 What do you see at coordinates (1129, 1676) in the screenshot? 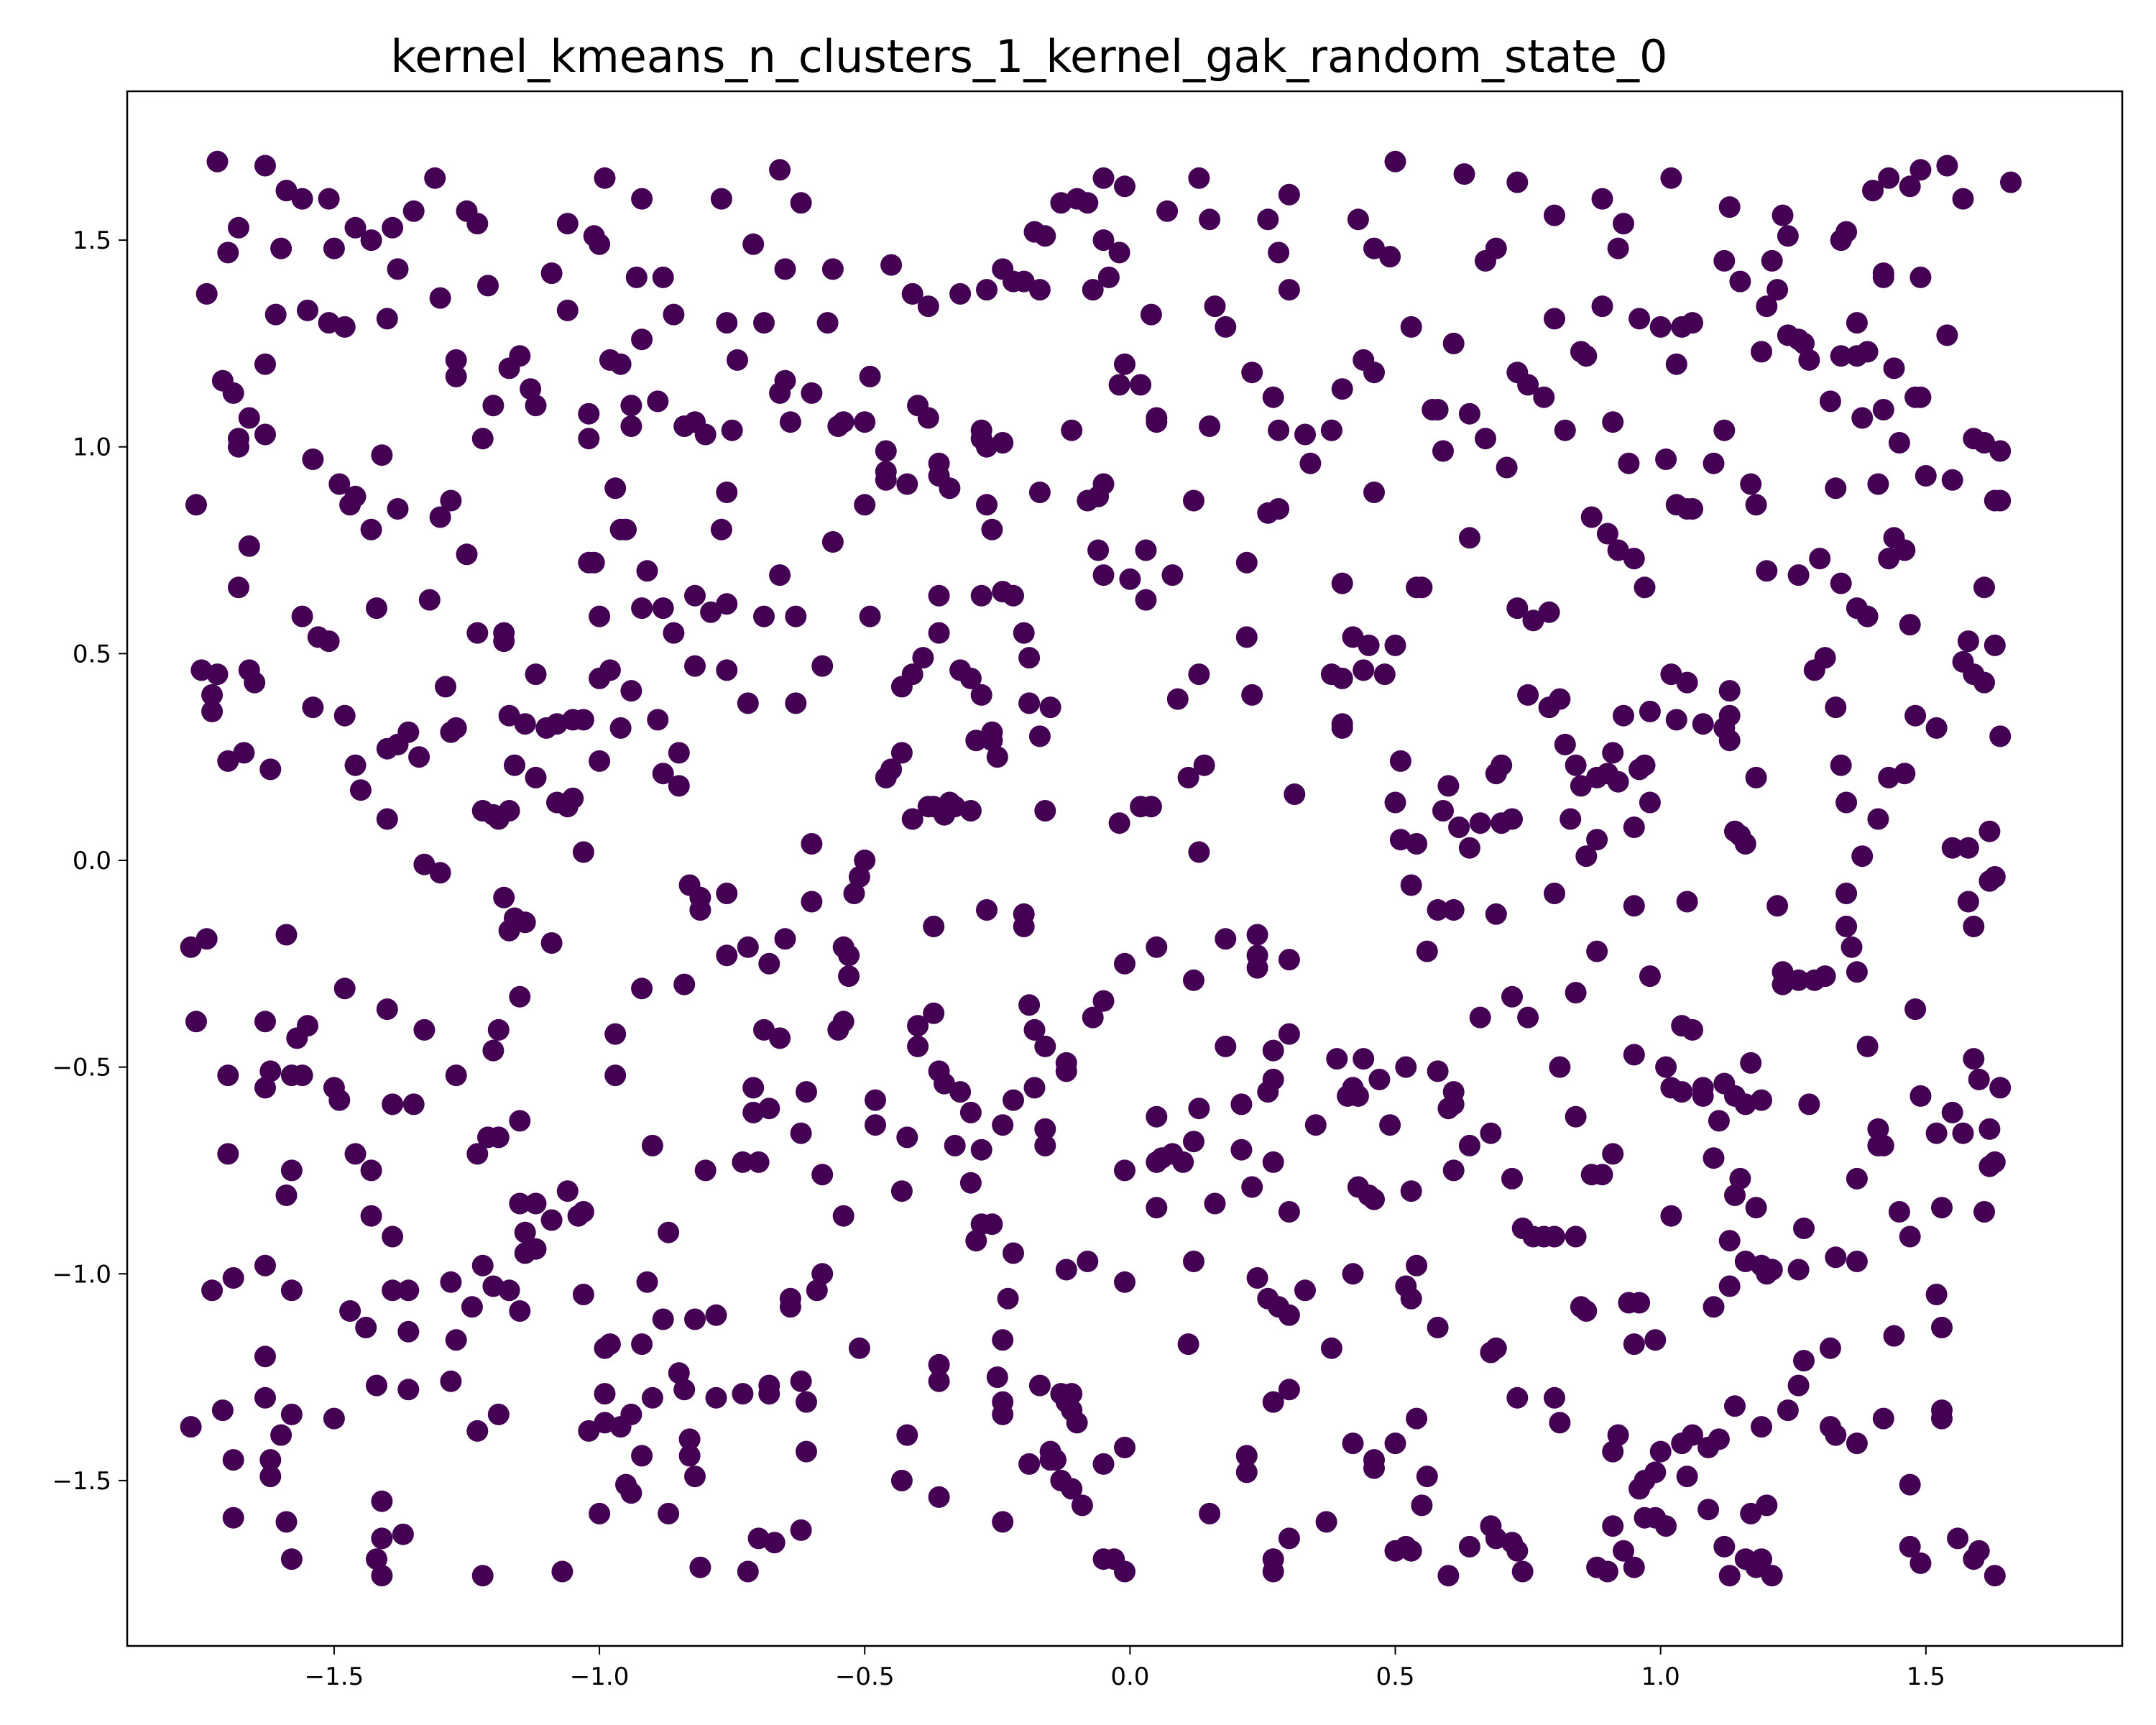
I see `x-tick-label: 0.0` at bounding box center [1129, 1676].